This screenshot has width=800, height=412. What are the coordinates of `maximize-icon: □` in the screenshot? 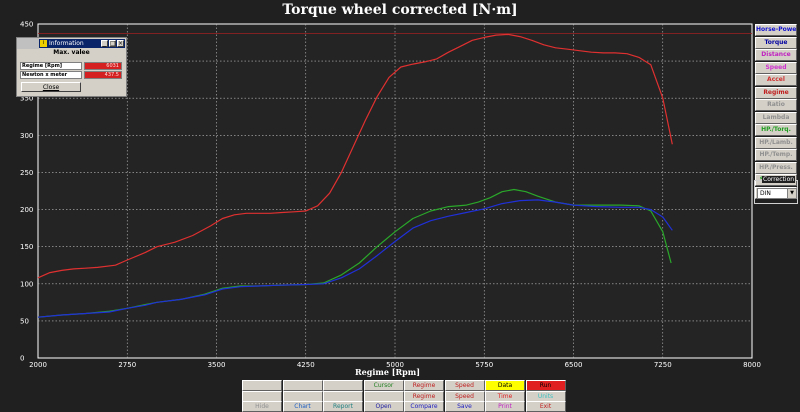 It's located at (112, 43).